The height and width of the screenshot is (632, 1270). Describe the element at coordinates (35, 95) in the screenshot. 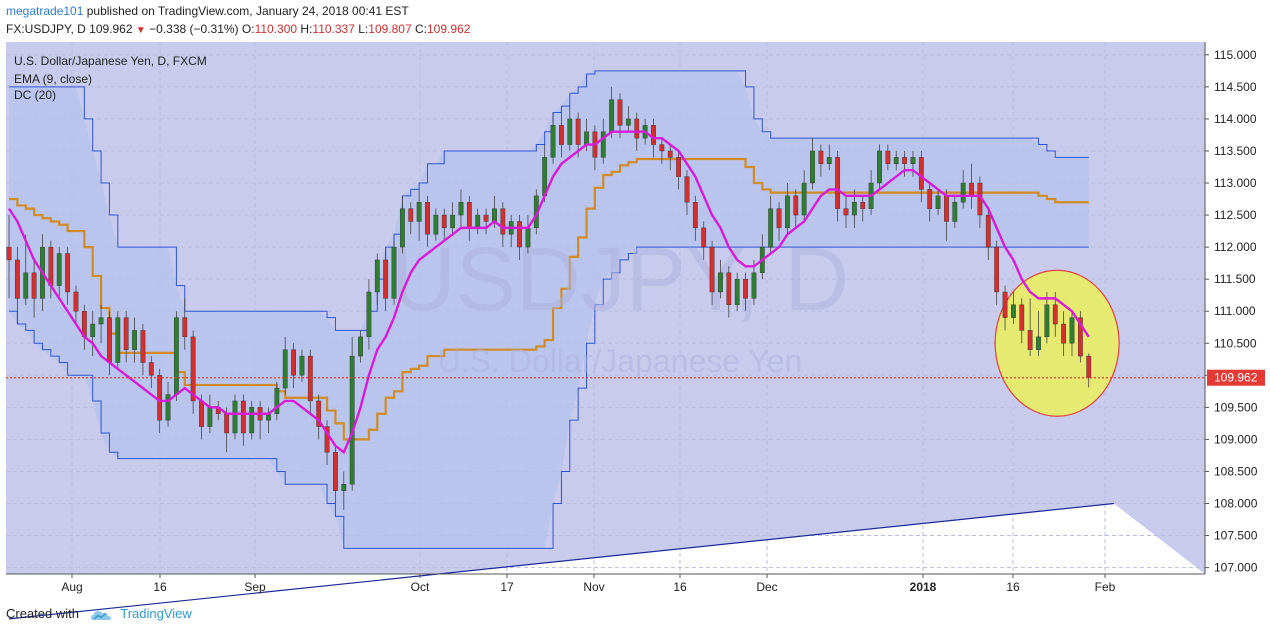

I see `legend-dc: DC (20)` at that location.